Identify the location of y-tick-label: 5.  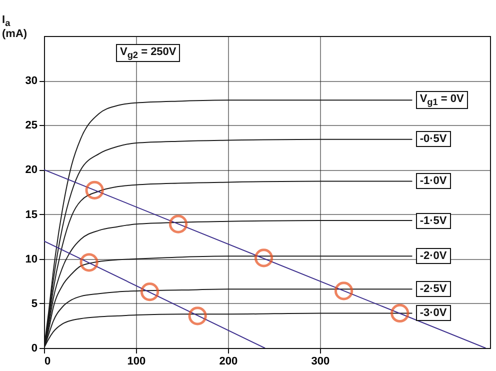
(34, 304).